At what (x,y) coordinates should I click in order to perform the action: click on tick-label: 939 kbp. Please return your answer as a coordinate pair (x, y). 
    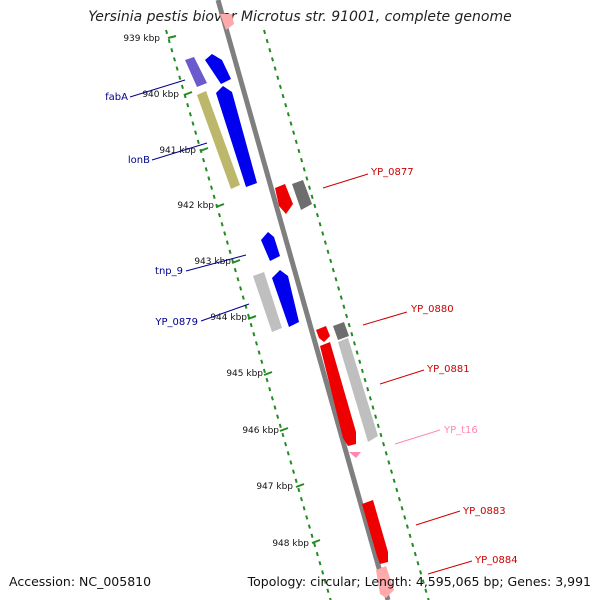
    Looking at the image, I should click on (141, 39).